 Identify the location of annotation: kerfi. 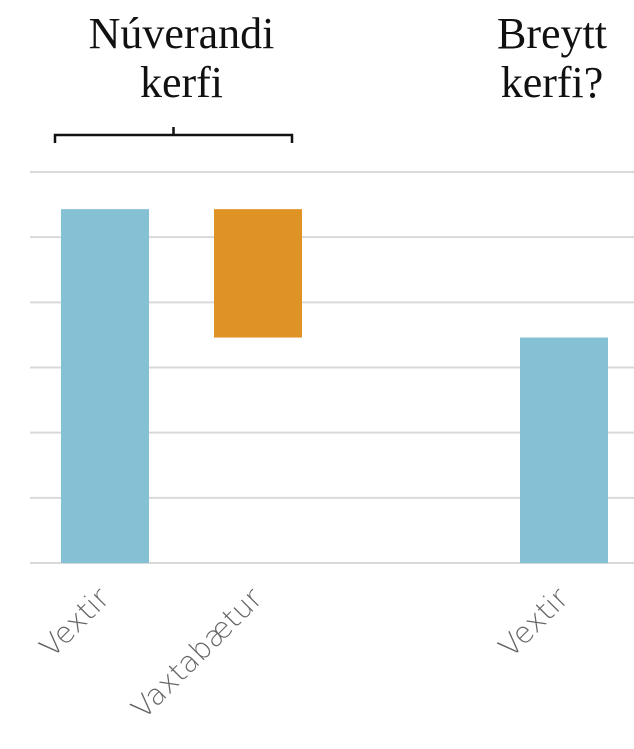
(181, 82).